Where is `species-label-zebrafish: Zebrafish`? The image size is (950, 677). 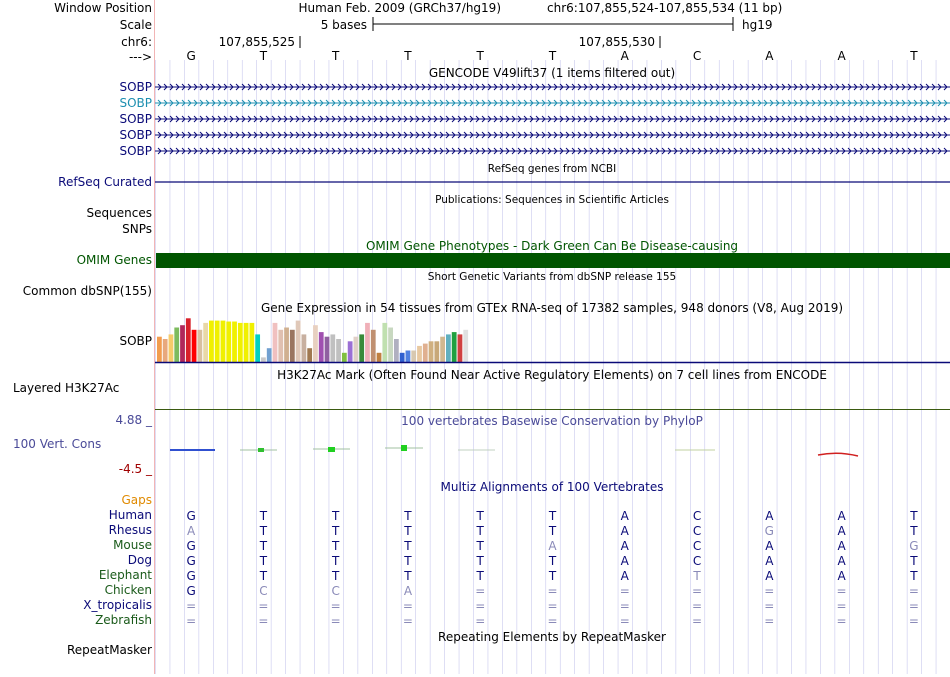
species-label-zebrafish: Zebrafish is located at coordinates (123, 620).